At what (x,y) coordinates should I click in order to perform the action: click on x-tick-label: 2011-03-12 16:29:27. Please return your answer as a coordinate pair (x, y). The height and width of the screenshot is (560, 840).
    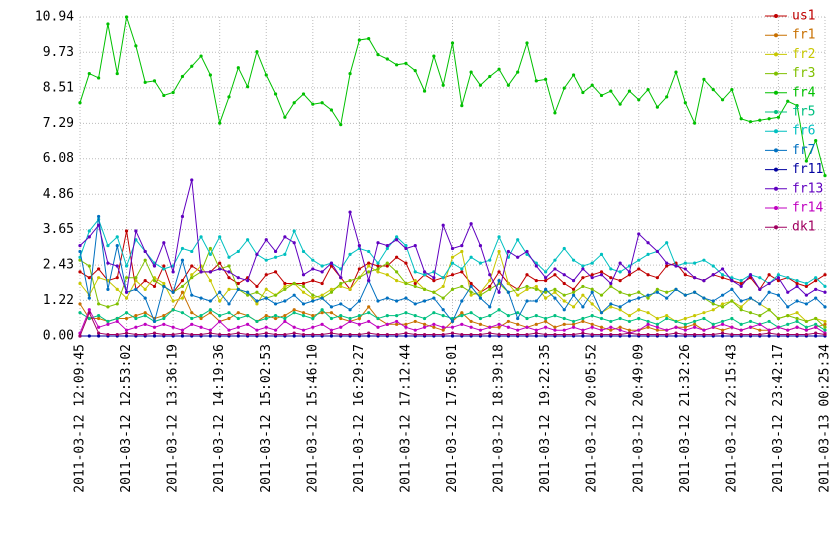
    Looking at the image, I should click on (359, 418).